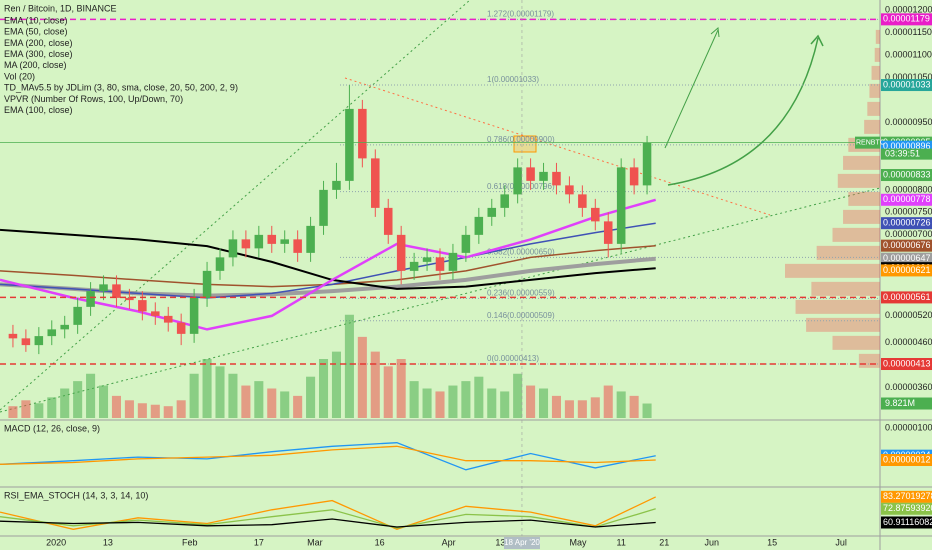 This screenshot has height=550, width=932. Describe the element at coordinates (907, 258) in the screenshot. I see `price-badge-label: 0.00000647` at that location.